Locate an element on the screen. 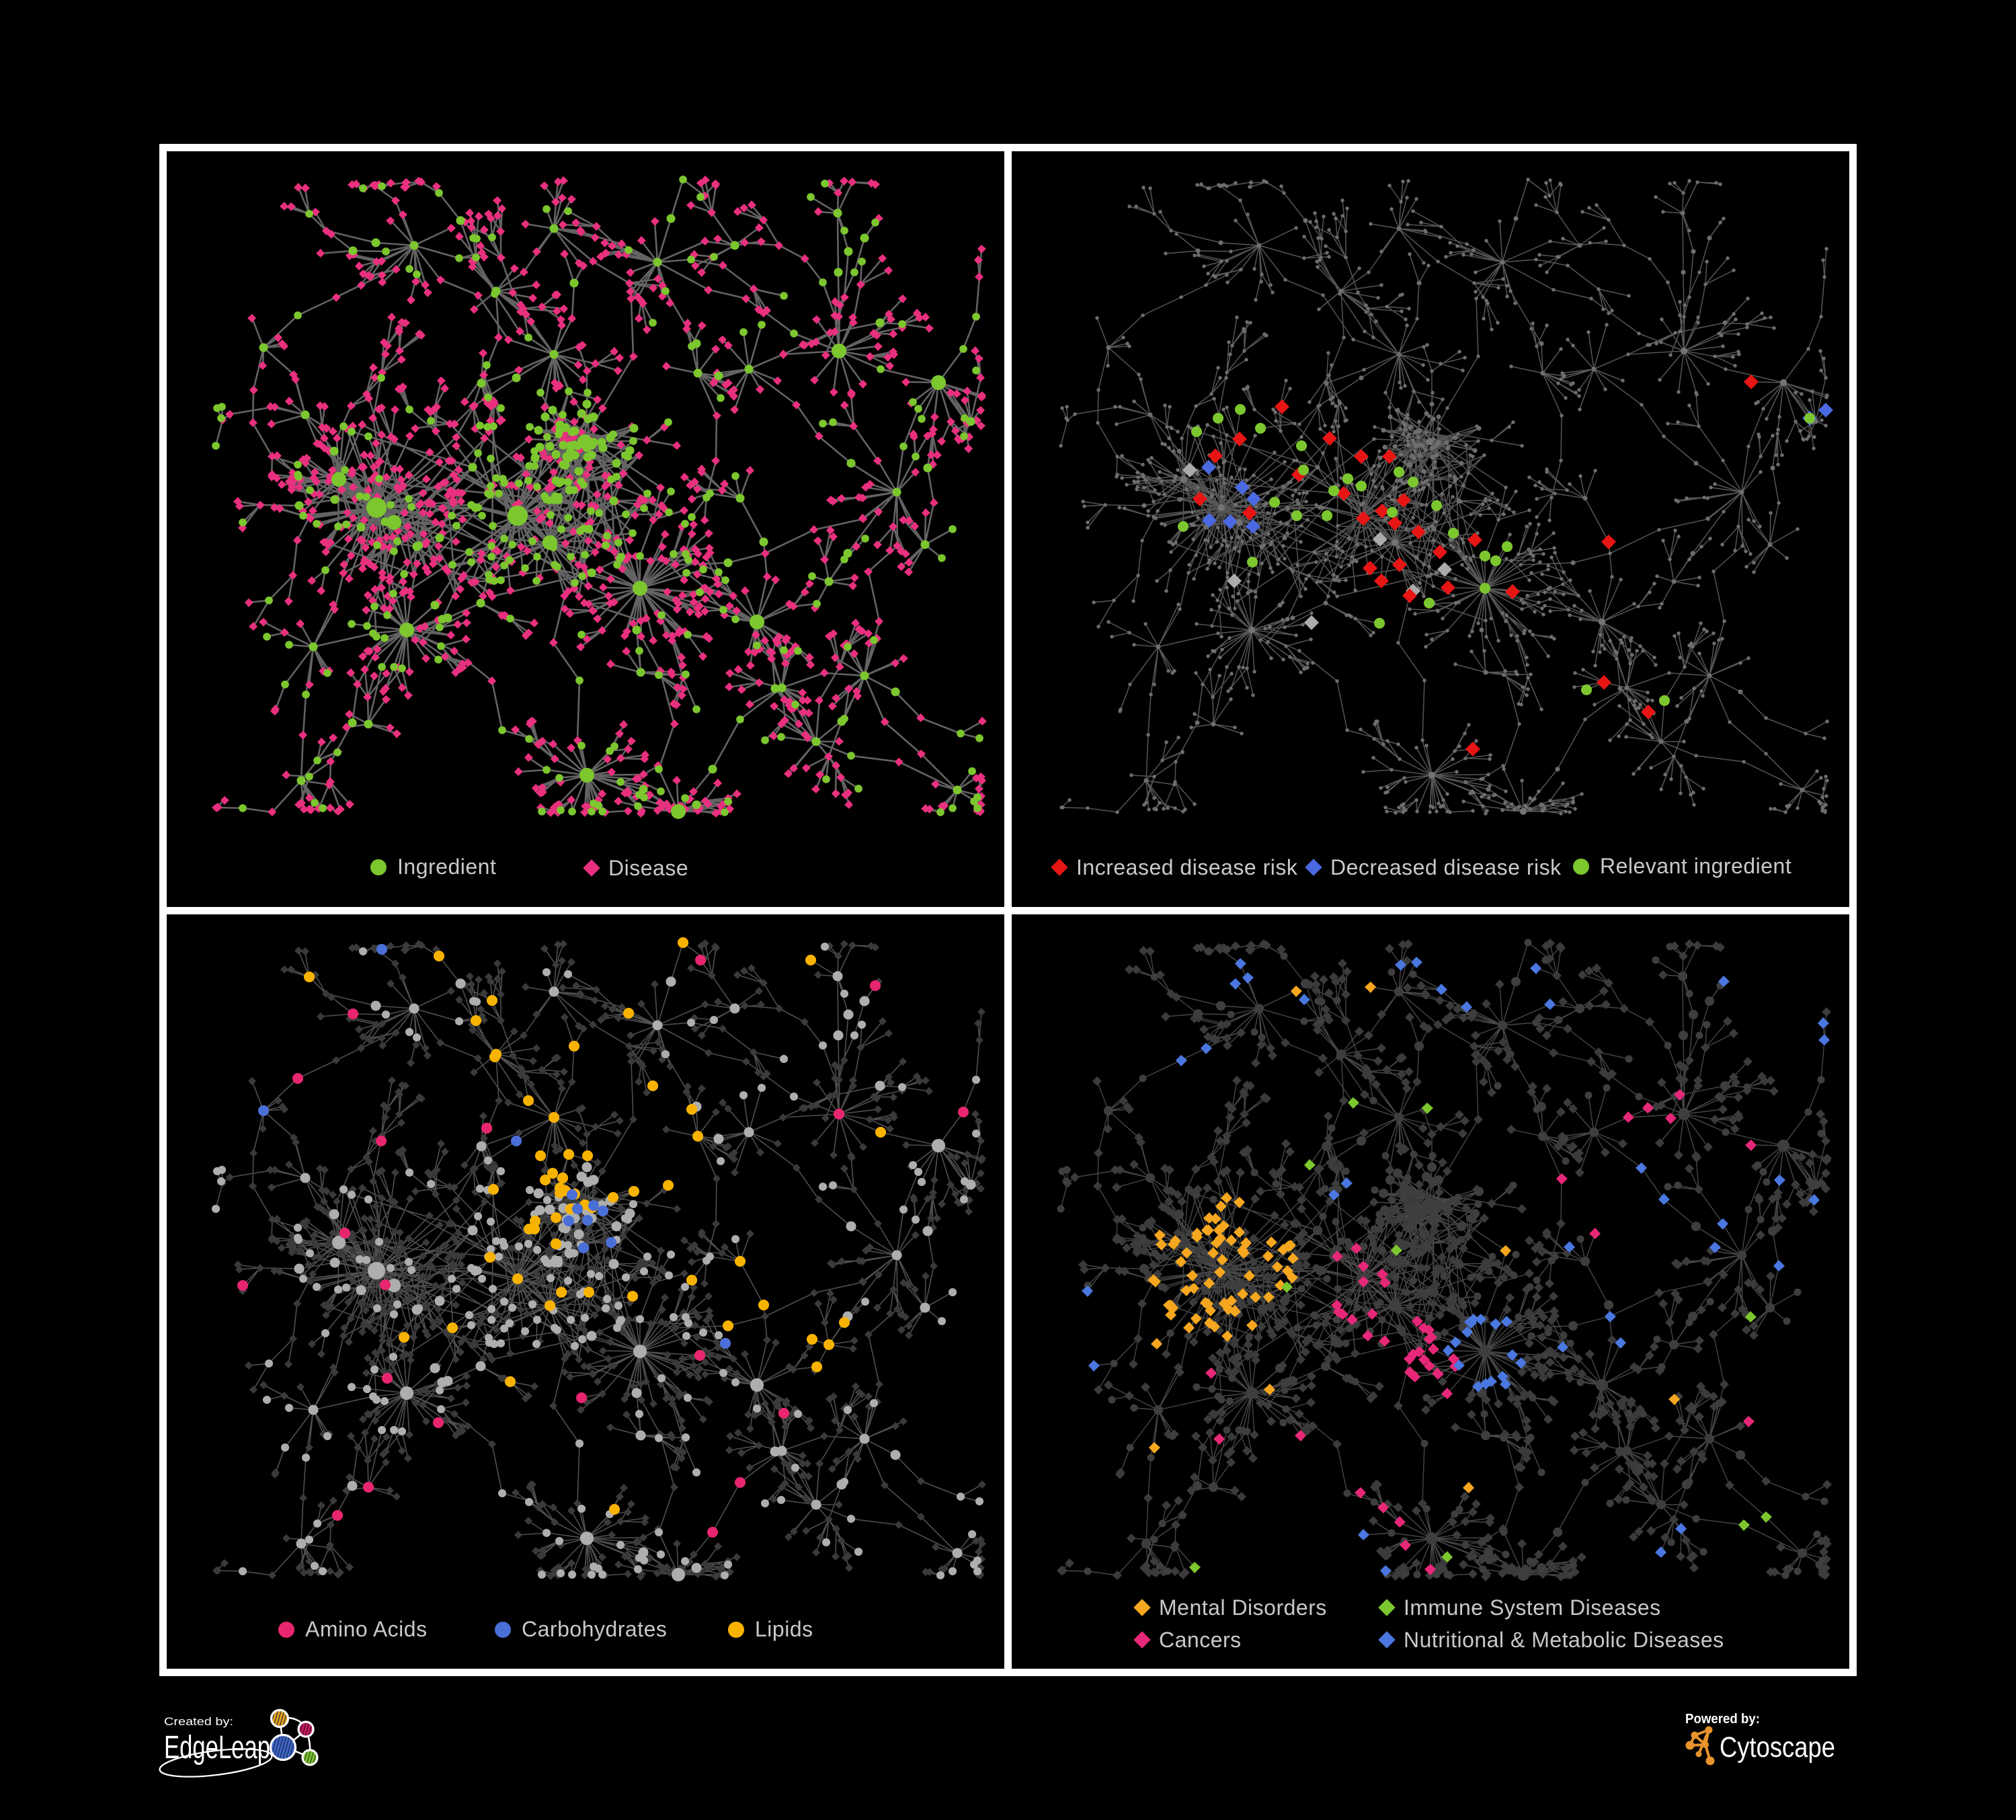 Image resolution: width=2016 pixels, height=1820 pixels. svg-text: Created by: is located at coordinates (198, 1721).